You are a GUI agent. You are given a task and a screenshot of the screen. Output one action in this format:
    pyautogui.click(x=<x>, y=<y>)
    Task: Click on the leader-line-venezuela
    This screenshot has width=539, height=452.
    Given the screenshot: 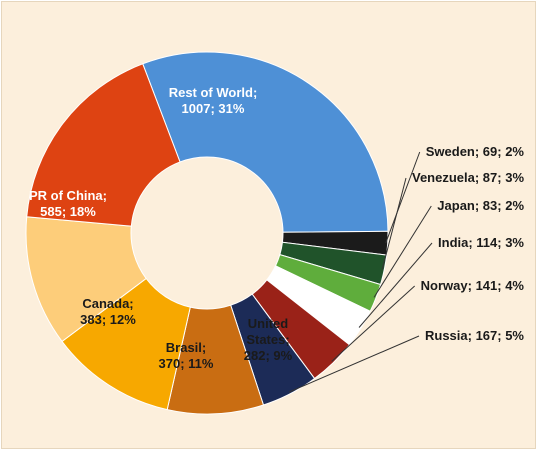 What is the action you would take?
    pyautogui.click(x=394, y=223)
    